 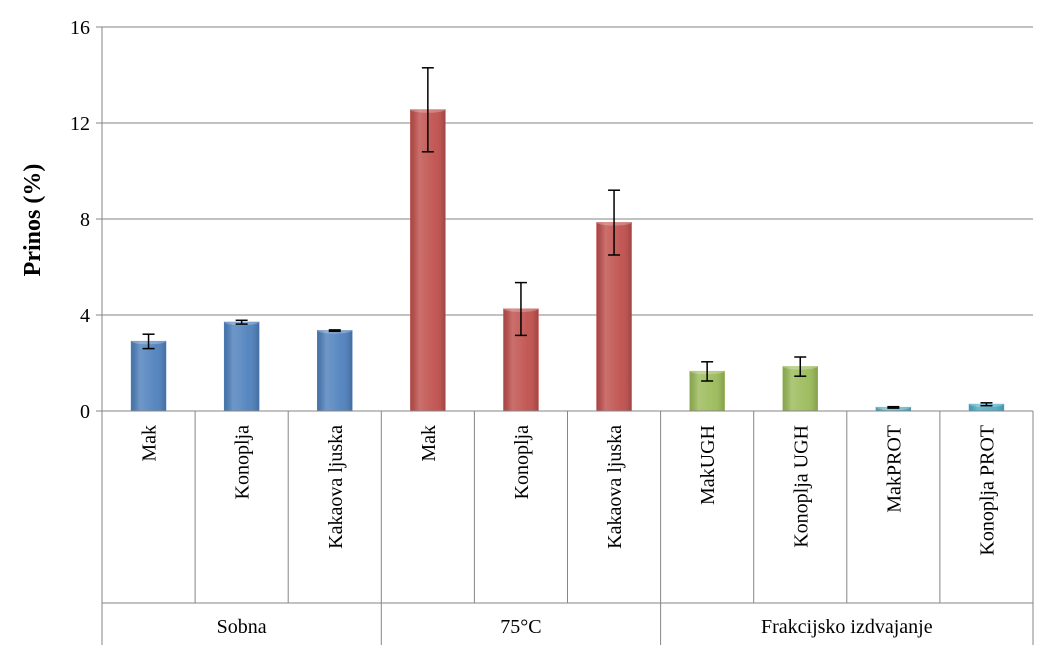 I want to click on y-tick-label: 0, so click(x=85, y=412).